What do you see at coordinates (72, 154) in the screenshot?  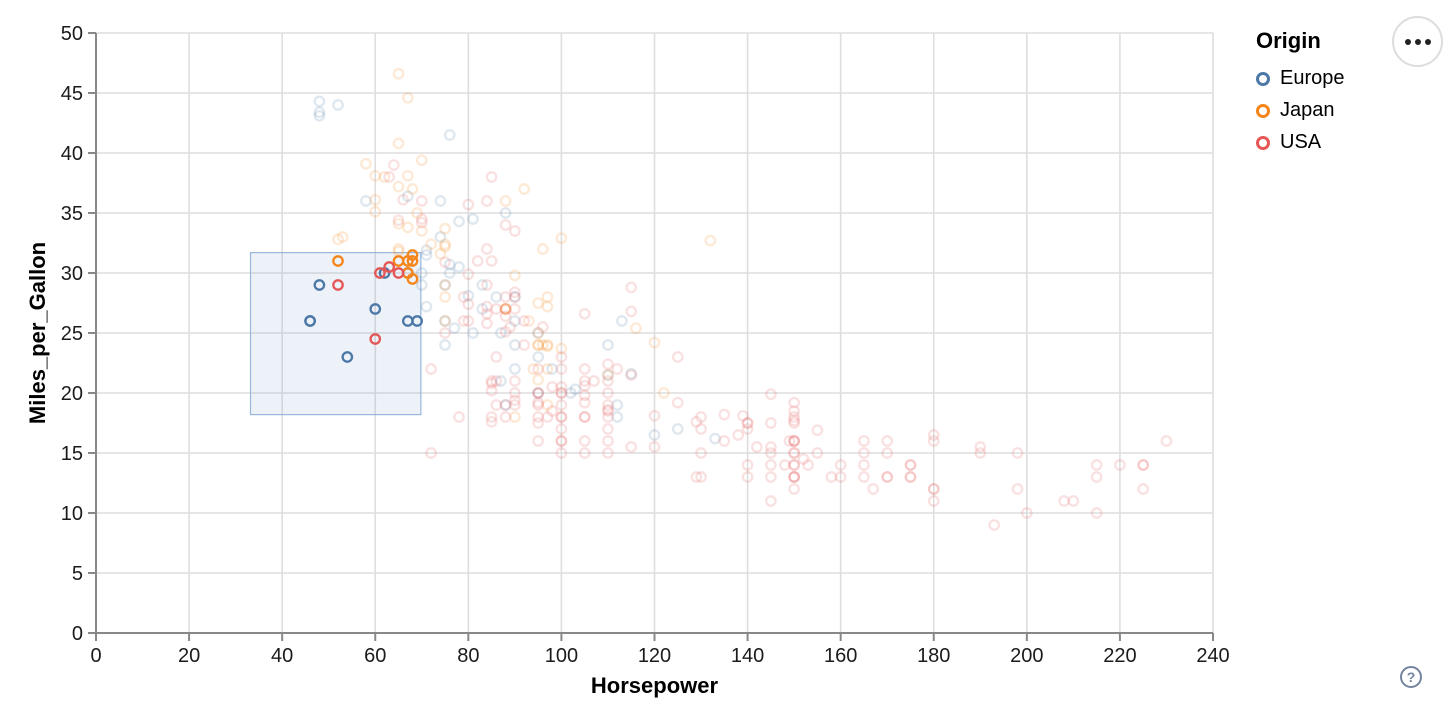 I see `y-tick-label: 40` at bounding box center [72, 154].